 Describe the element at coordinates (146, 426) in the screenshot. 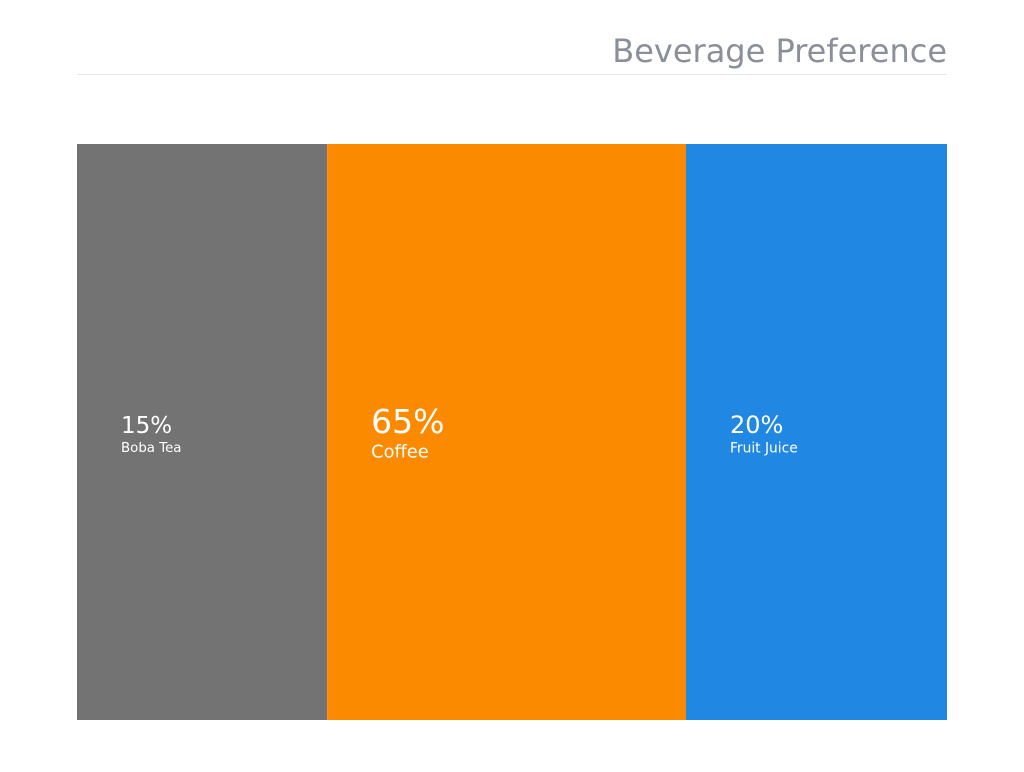

I see `value-label: 15%` at that location.